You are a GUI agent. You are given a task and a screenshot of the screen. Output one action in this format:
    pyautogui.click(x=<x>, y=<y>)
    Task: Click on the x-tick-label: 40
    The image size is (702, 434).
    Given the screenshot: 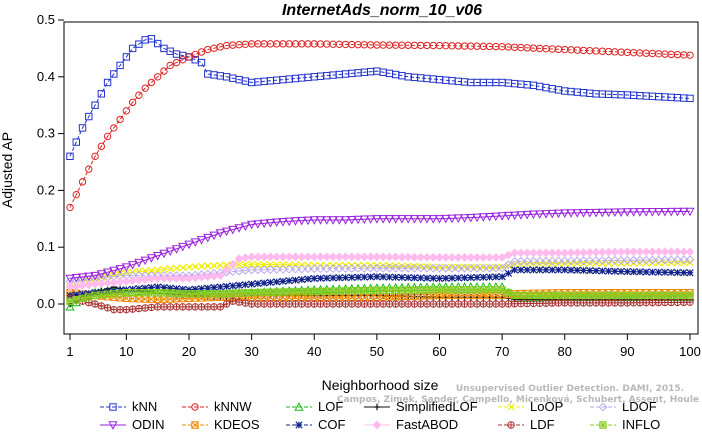 What is the action you would take?
    pyautogui.click(x=314, y=351)
    